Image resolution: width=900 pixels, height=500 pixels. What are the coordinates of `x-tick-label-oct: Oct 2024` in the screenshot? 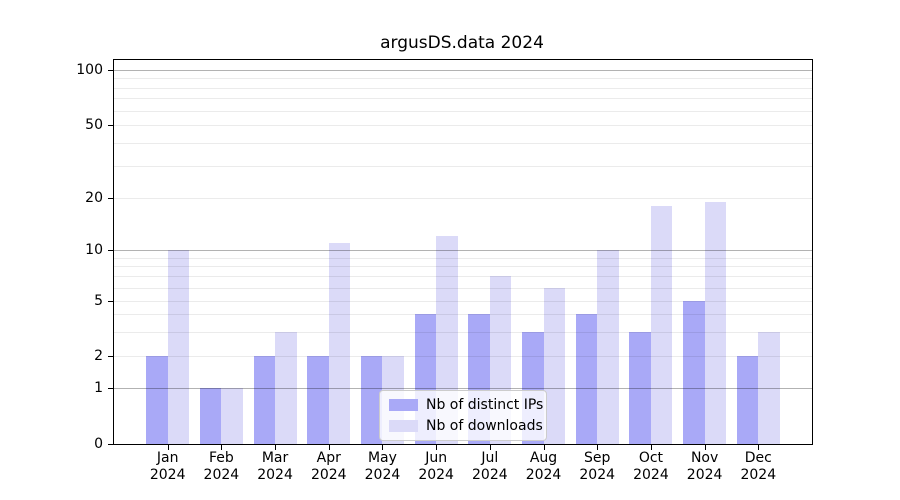 It's located at (651, 466).